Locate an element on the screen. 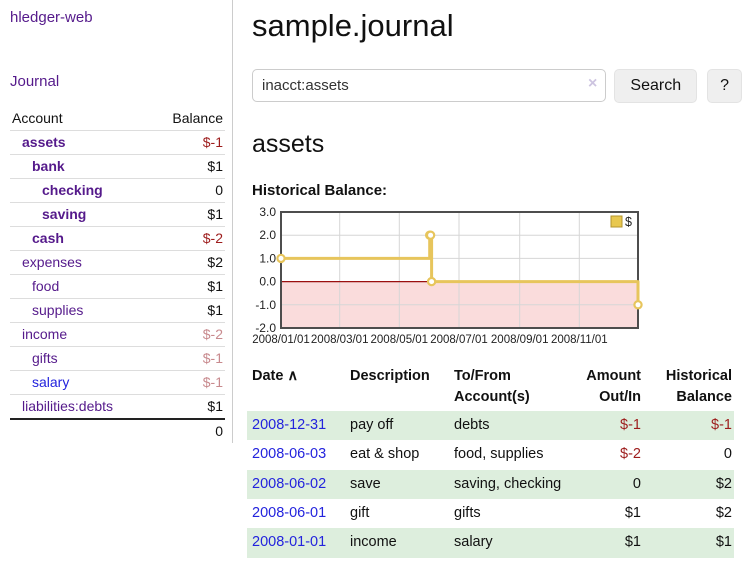  svg-text: 2008/03/01 is located at coordinates (340, 340).